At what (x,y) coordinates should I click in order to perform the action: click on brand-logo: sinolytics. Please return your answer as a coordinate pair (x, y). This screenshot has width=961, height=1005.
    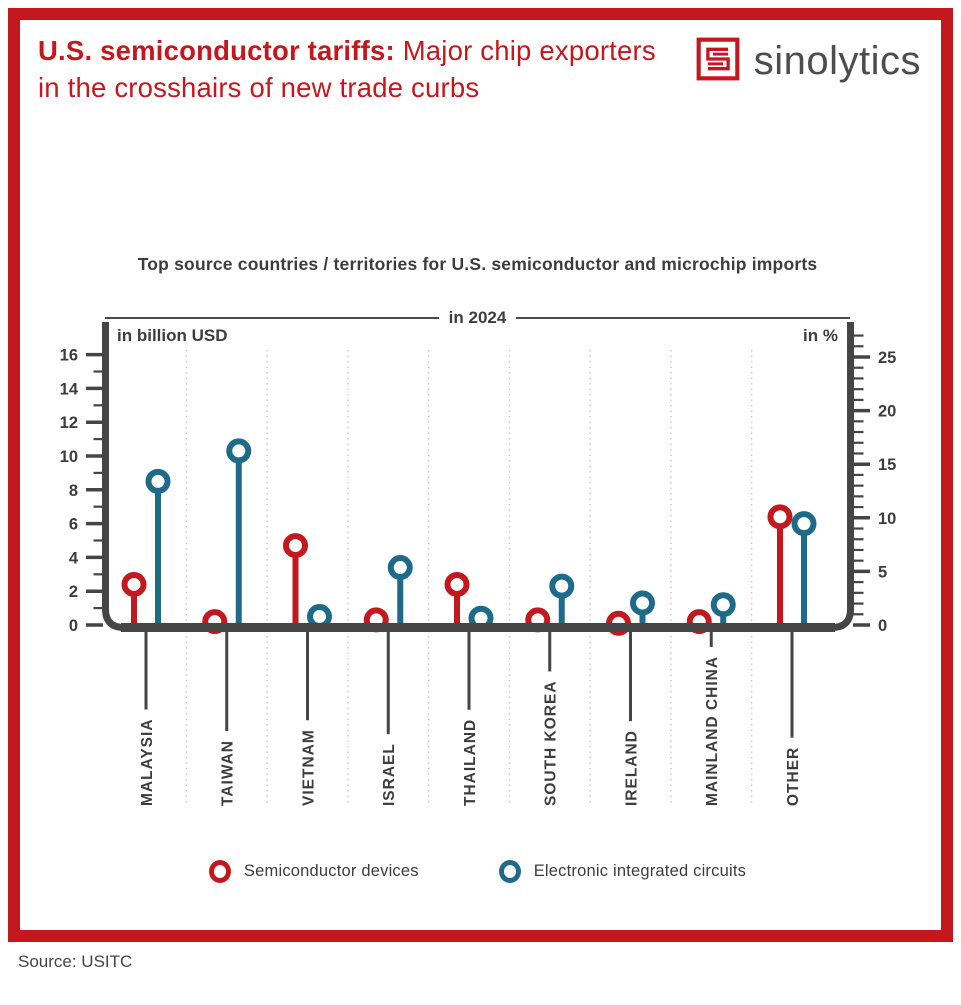
    Looking at the image, I should click on (808, 61).